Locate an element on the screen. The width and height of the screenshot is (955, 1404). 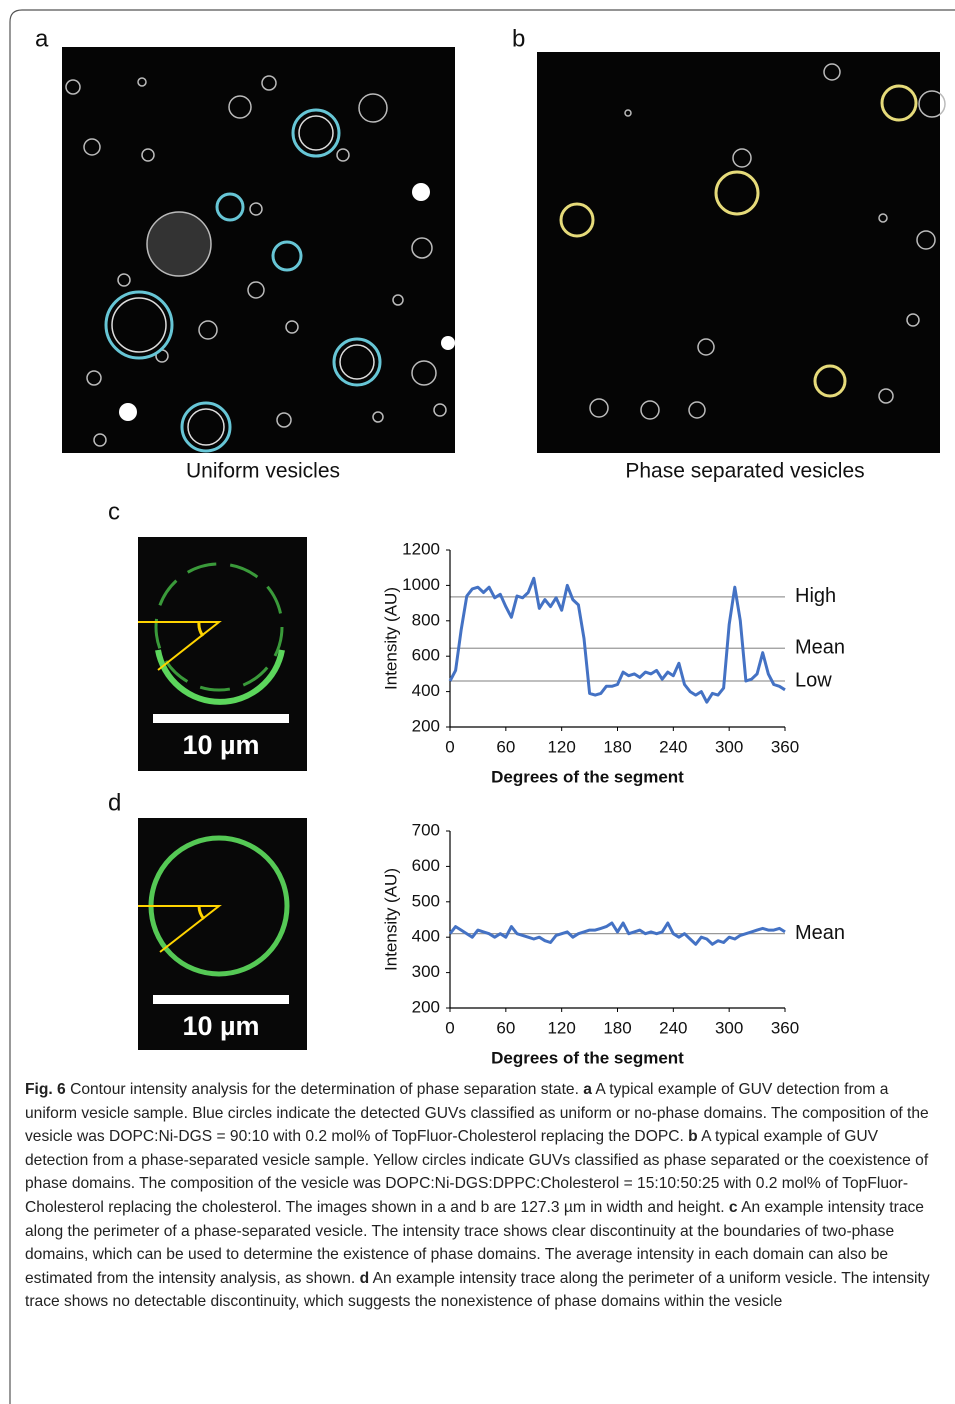
caption-key: b is located at coordinates (693, 1137).